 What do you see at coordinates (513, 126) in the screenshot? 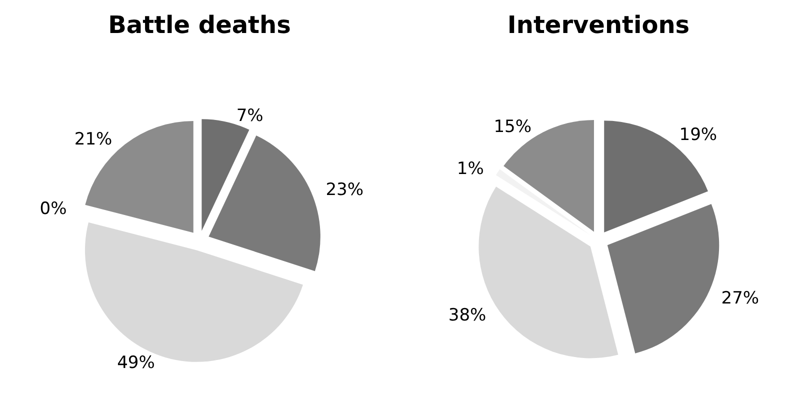
I see `data-label: 15%` at bounding box center [513, 126].